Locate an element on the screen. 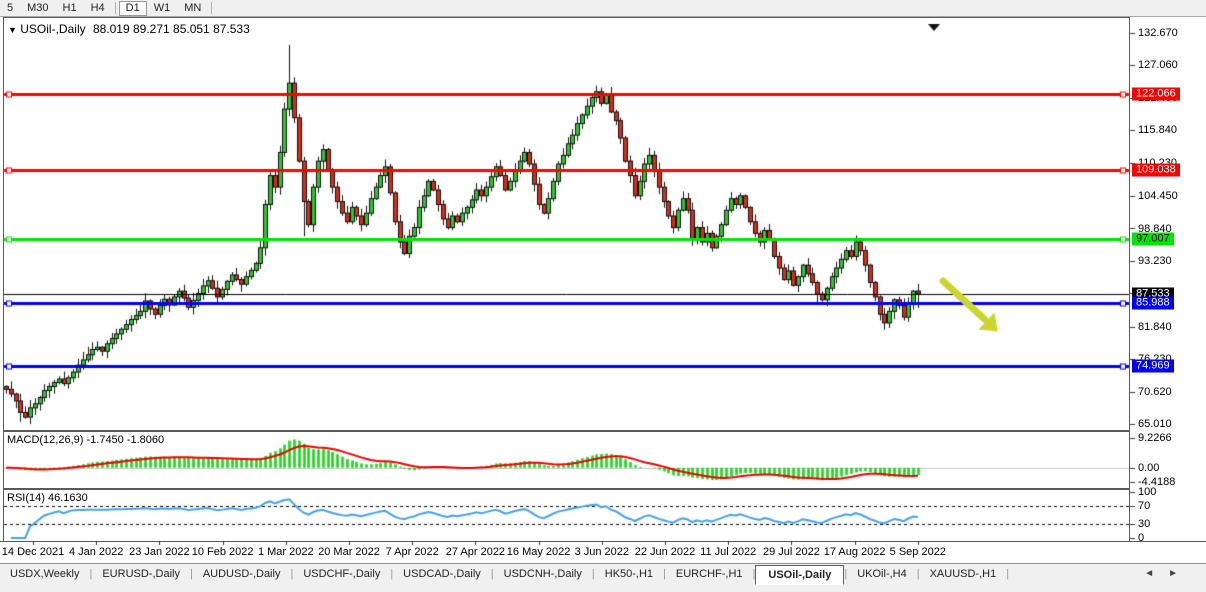  chart-tab-usoil-daily: USOil-,Daily is located at coordinates (800, 575).